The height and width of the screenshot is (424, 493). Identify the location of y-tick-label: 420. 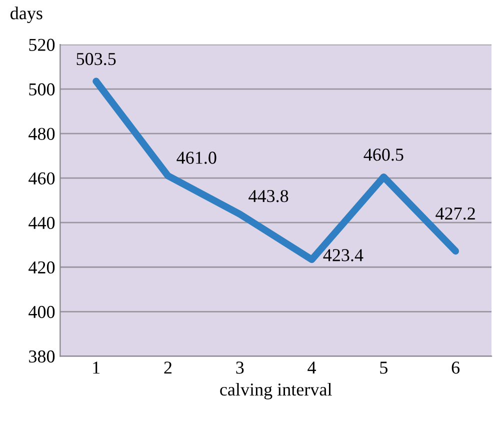
(41, 267).